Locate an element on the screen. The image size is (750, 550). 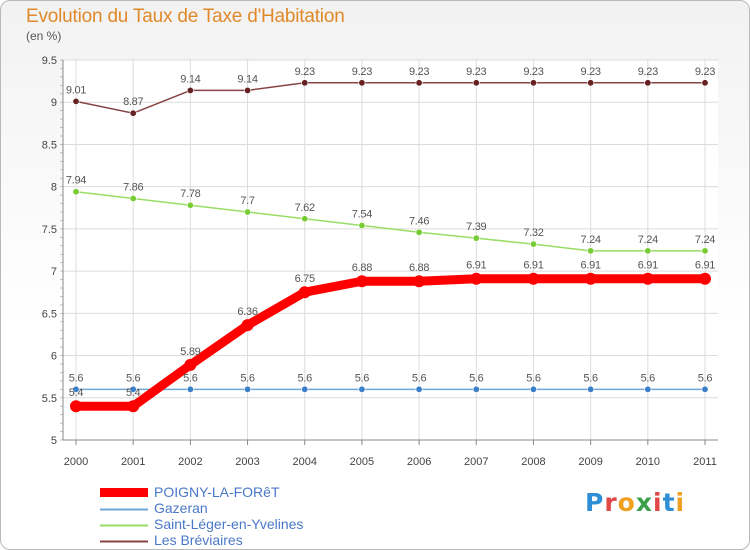
data-label: 7.86 is located at coordinates (133, 187).